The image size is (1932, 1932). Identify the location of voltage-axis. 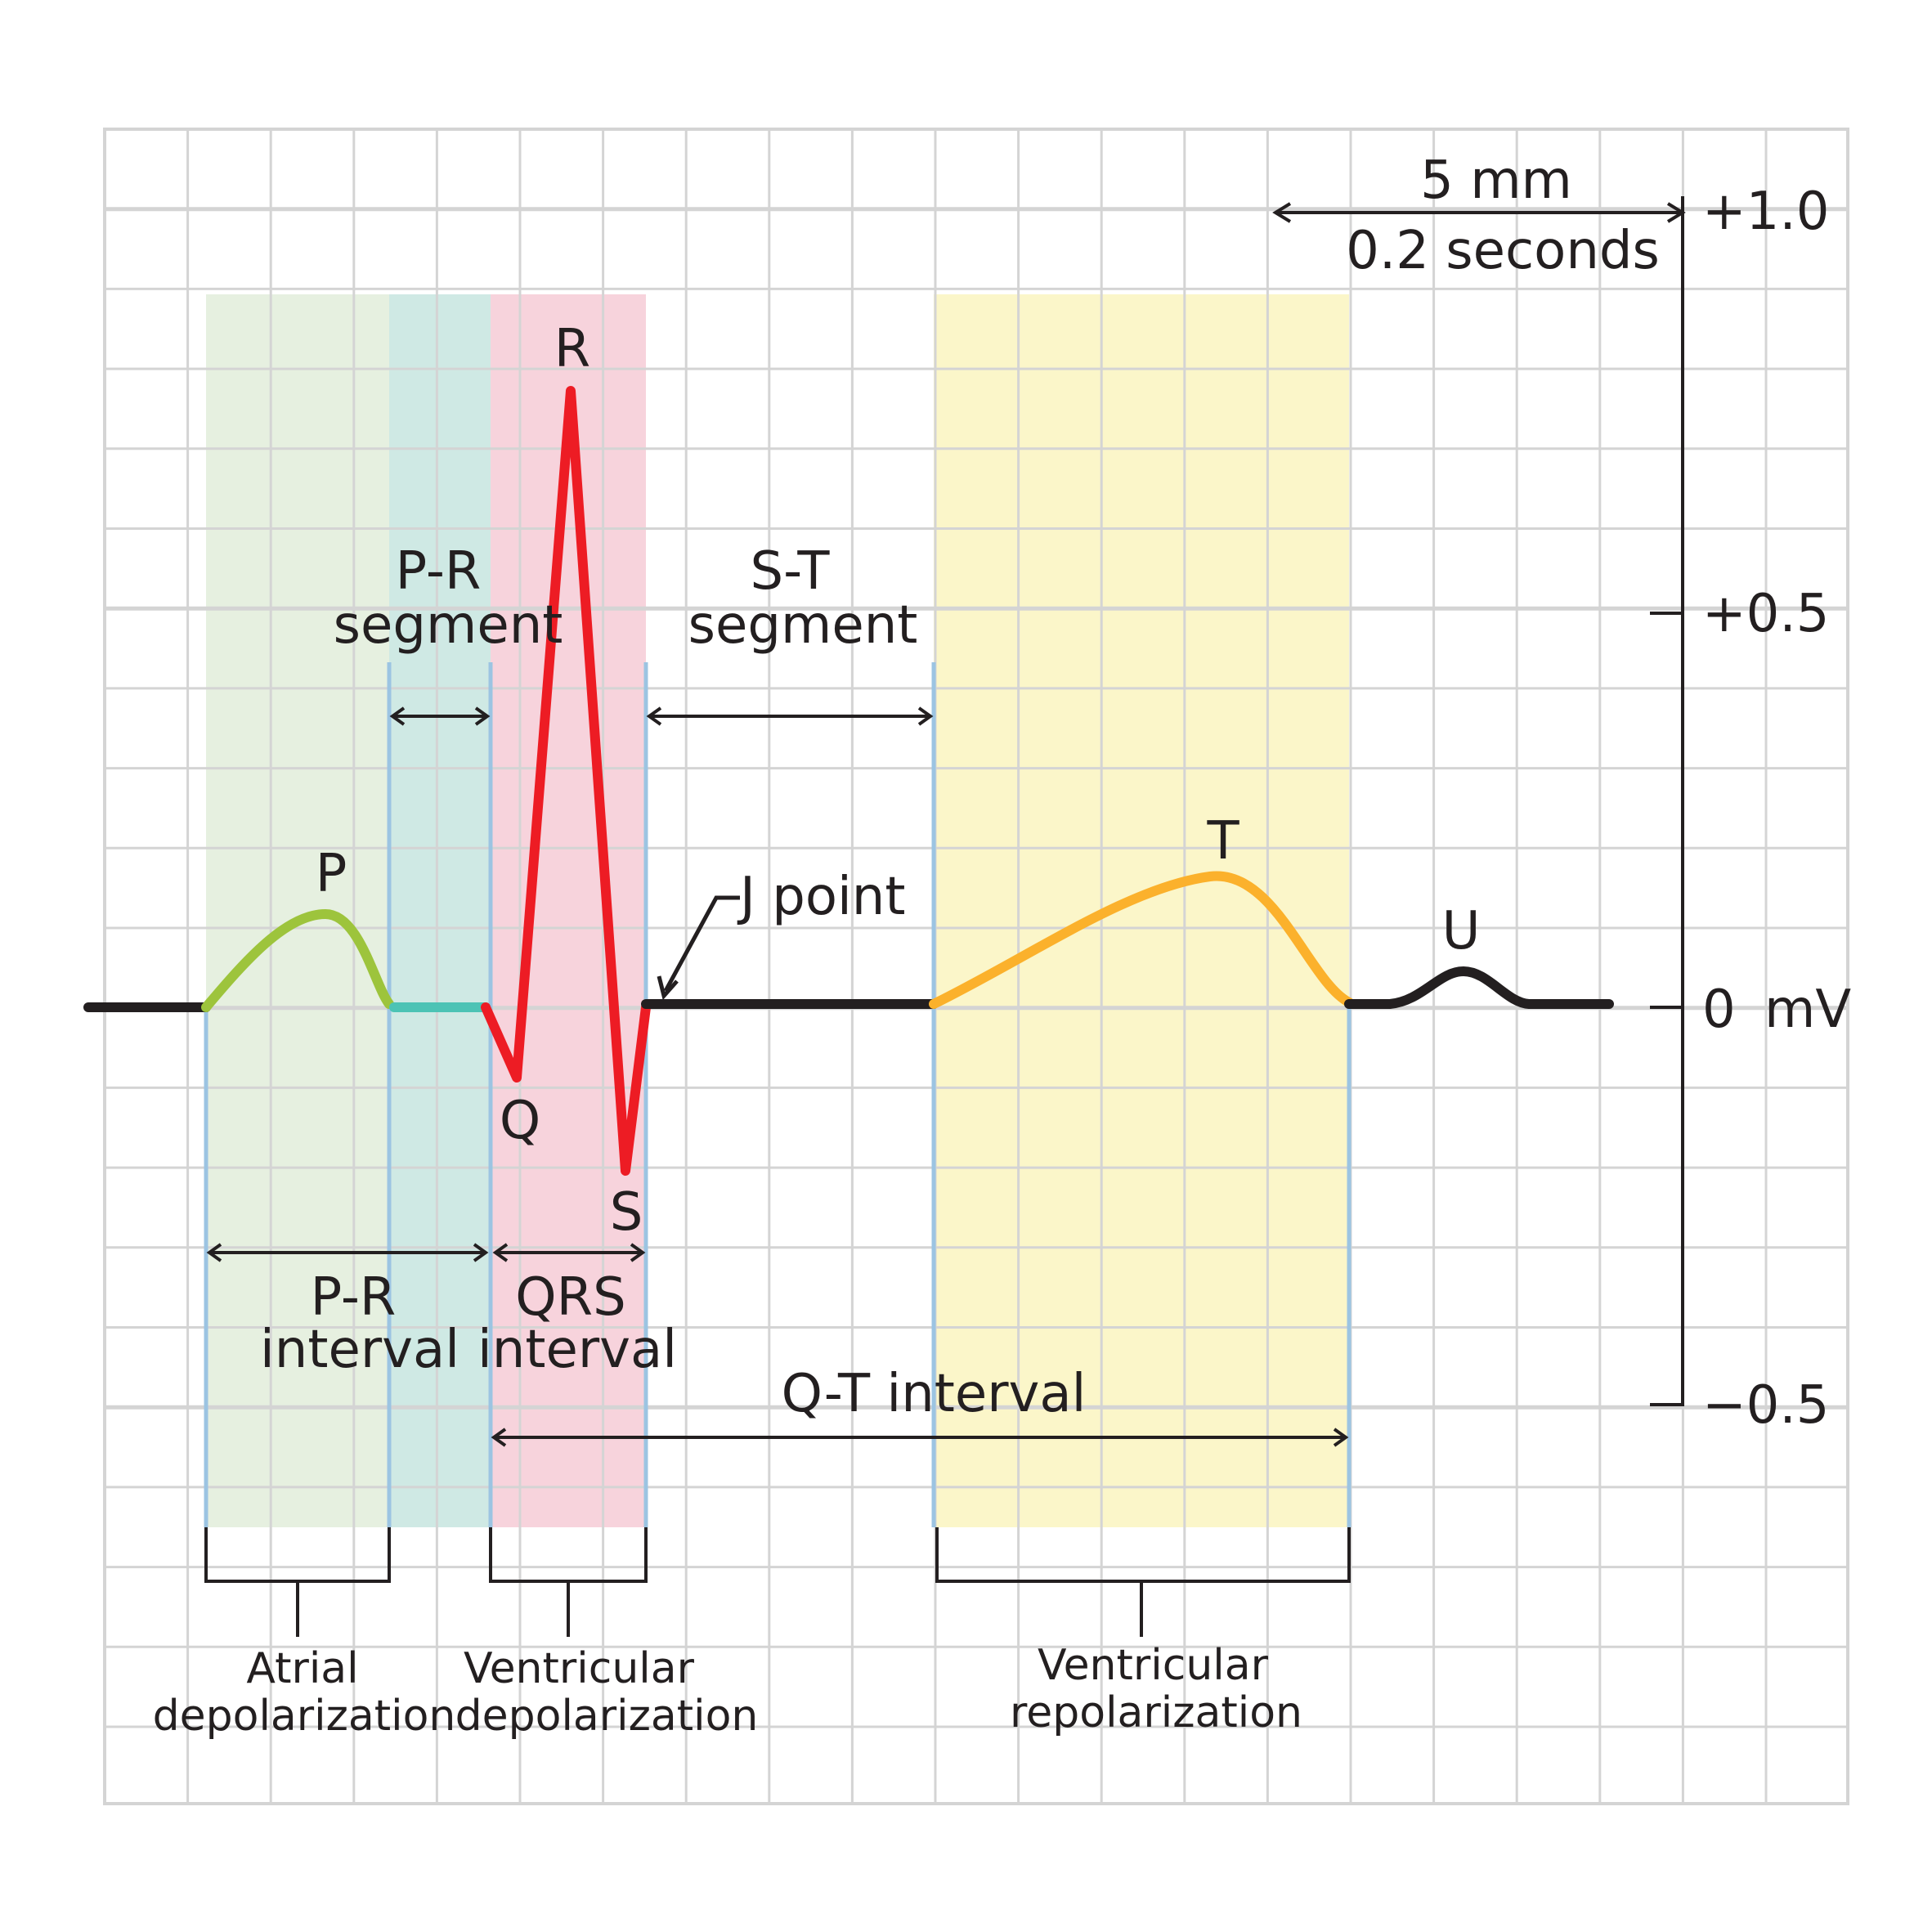
(1667, 801).